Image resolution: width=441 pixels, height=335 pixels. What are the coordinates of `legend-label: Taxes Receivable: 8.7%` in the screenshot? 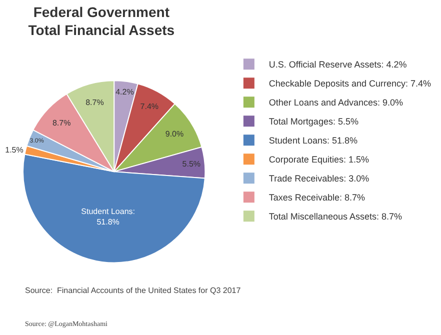 It's located at (316, 197).